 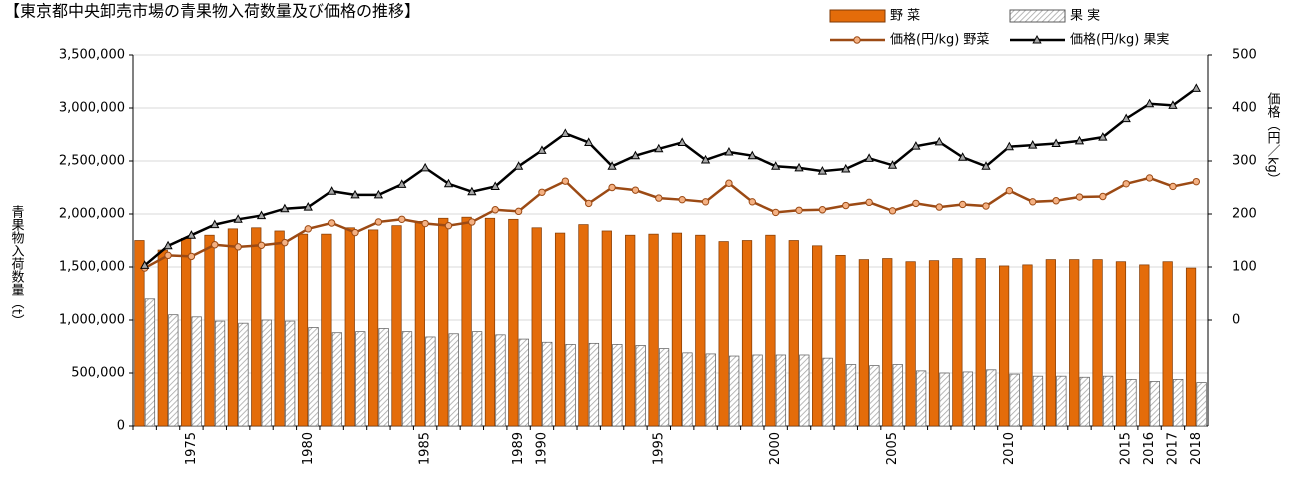 What do you see at coordinates (939, 40) in the screenshot?
I see `legend-label: 価格(円/kg) 野菜` at bounding box center [939, 40].